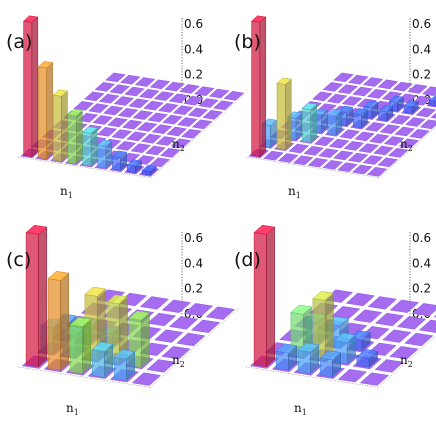 This screenshot has height=424, width=436. I want to click on panel-label: (c), so click(18, 260).